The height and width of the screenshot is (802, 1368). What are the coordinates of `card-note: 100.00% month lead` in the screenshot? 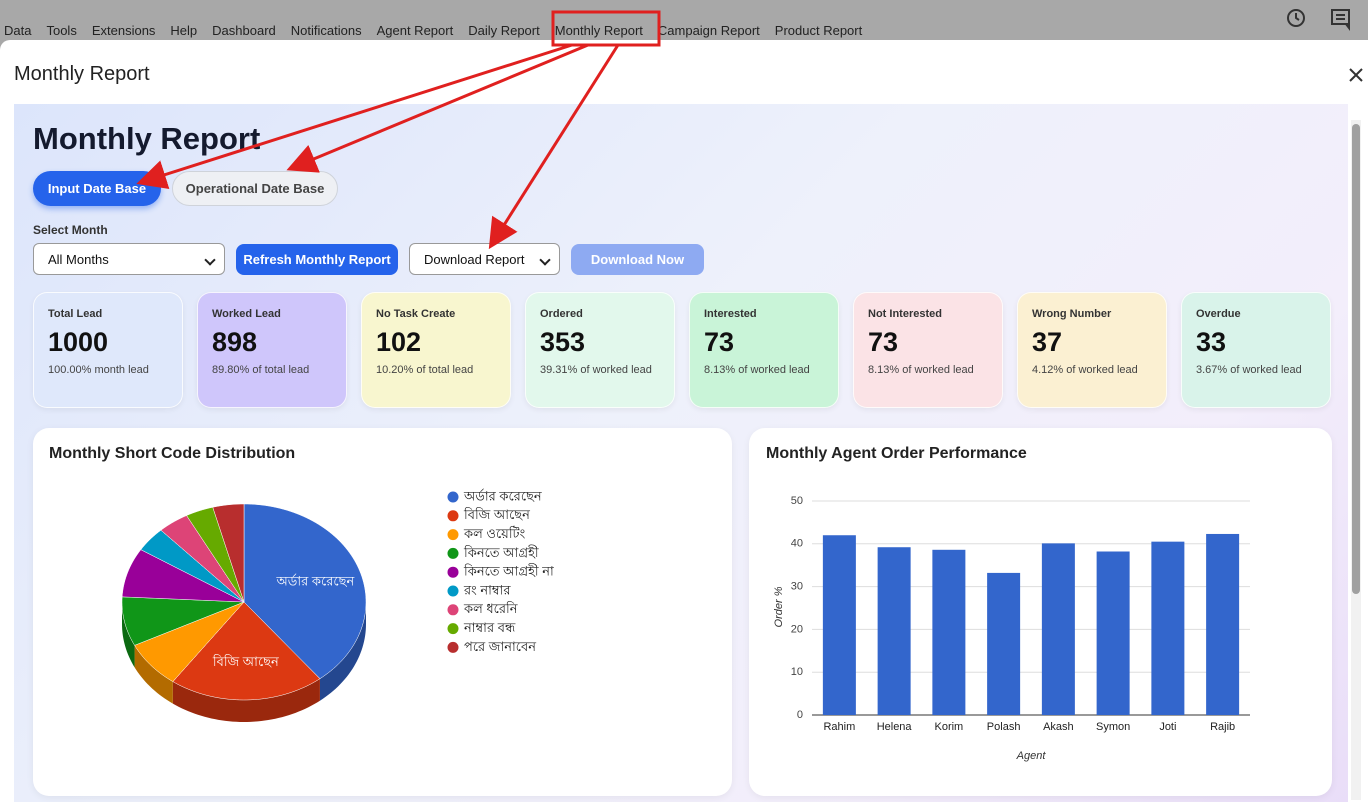 It's located at (98, 370).